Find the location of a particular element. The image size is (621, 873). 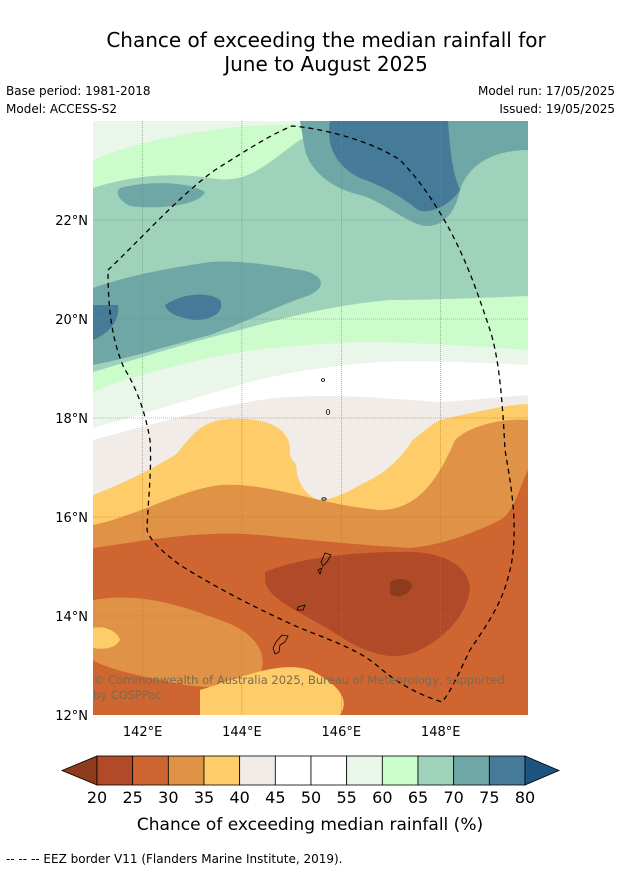

colorbar-tick-label: 50 is located at coordinates (311, 797).